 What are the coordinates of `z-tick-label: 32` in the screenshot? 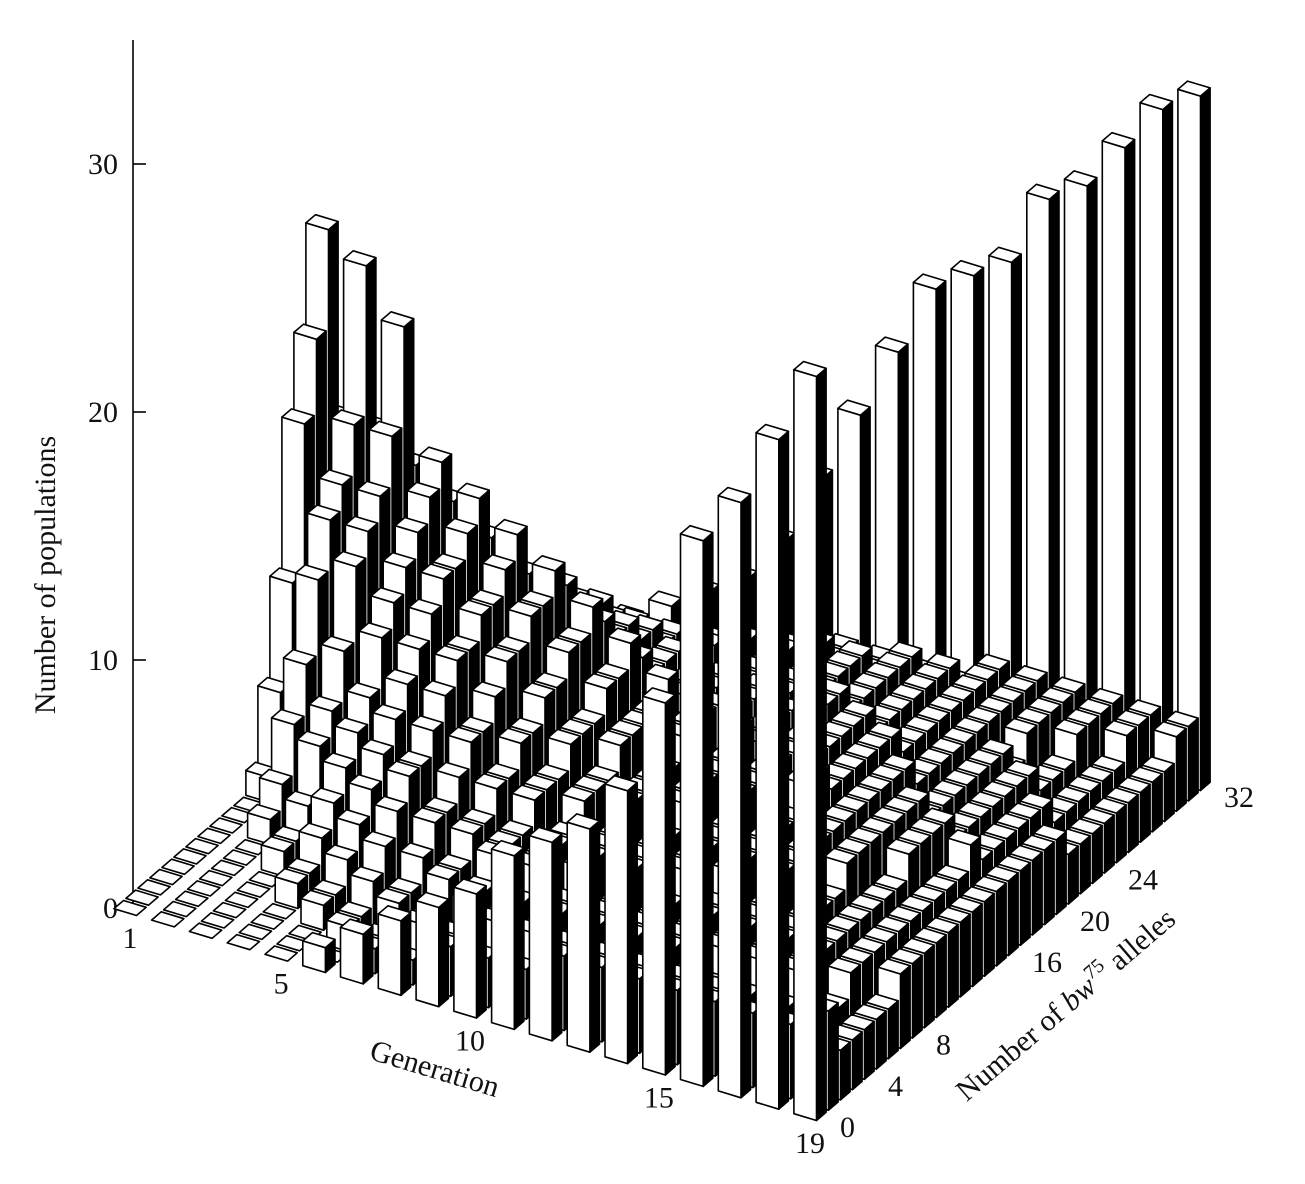 It's located at (1239, 797).